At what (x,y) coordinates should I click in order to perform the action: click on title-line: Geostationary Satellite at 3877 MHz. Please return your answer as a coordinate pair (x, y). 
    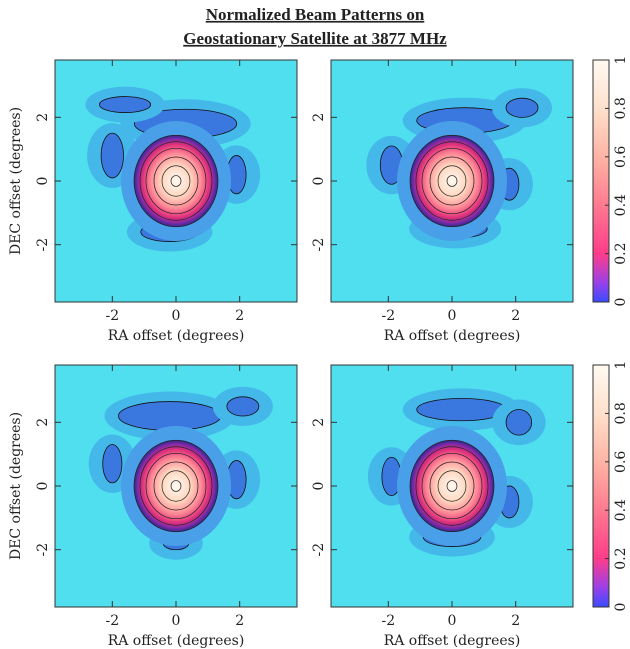
    Looking at the image, I should click on (315, 38).